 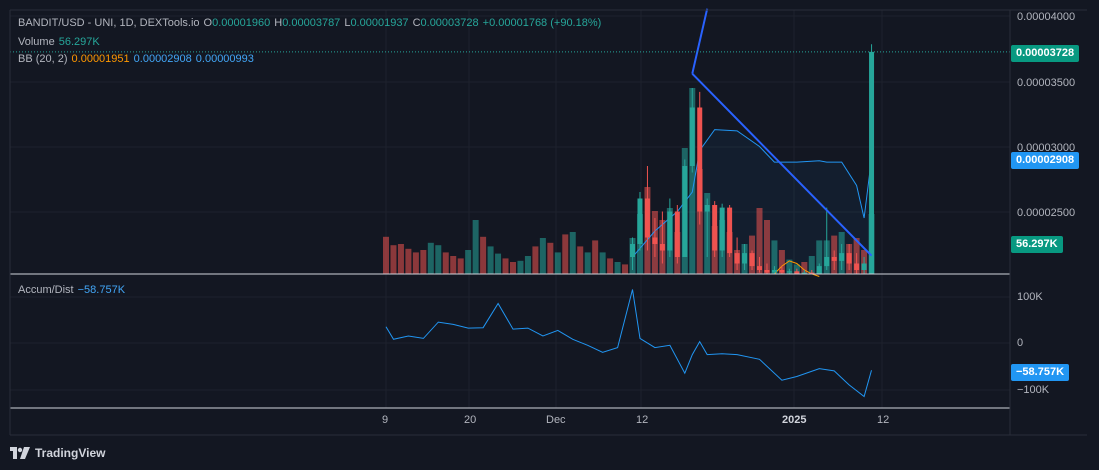 I want to click on bb-upper-value: 0.00002908, so click(x=162, y=59).